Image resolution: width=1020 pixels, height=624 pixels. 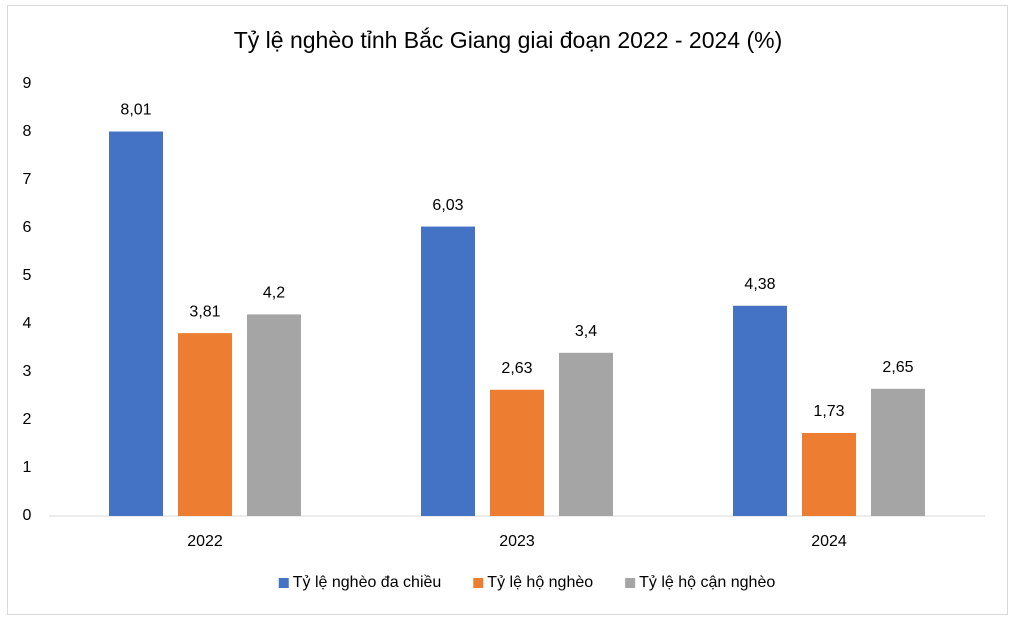 I want to click on value-label: 6,03, so click(x=447, y=205).